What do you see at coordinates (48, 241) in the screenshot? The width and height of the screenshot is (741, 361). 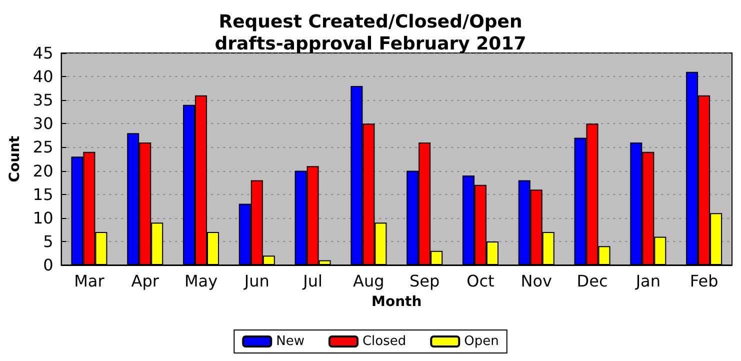 I see `y-tick-label: 5` at bounding box center [48, 241].